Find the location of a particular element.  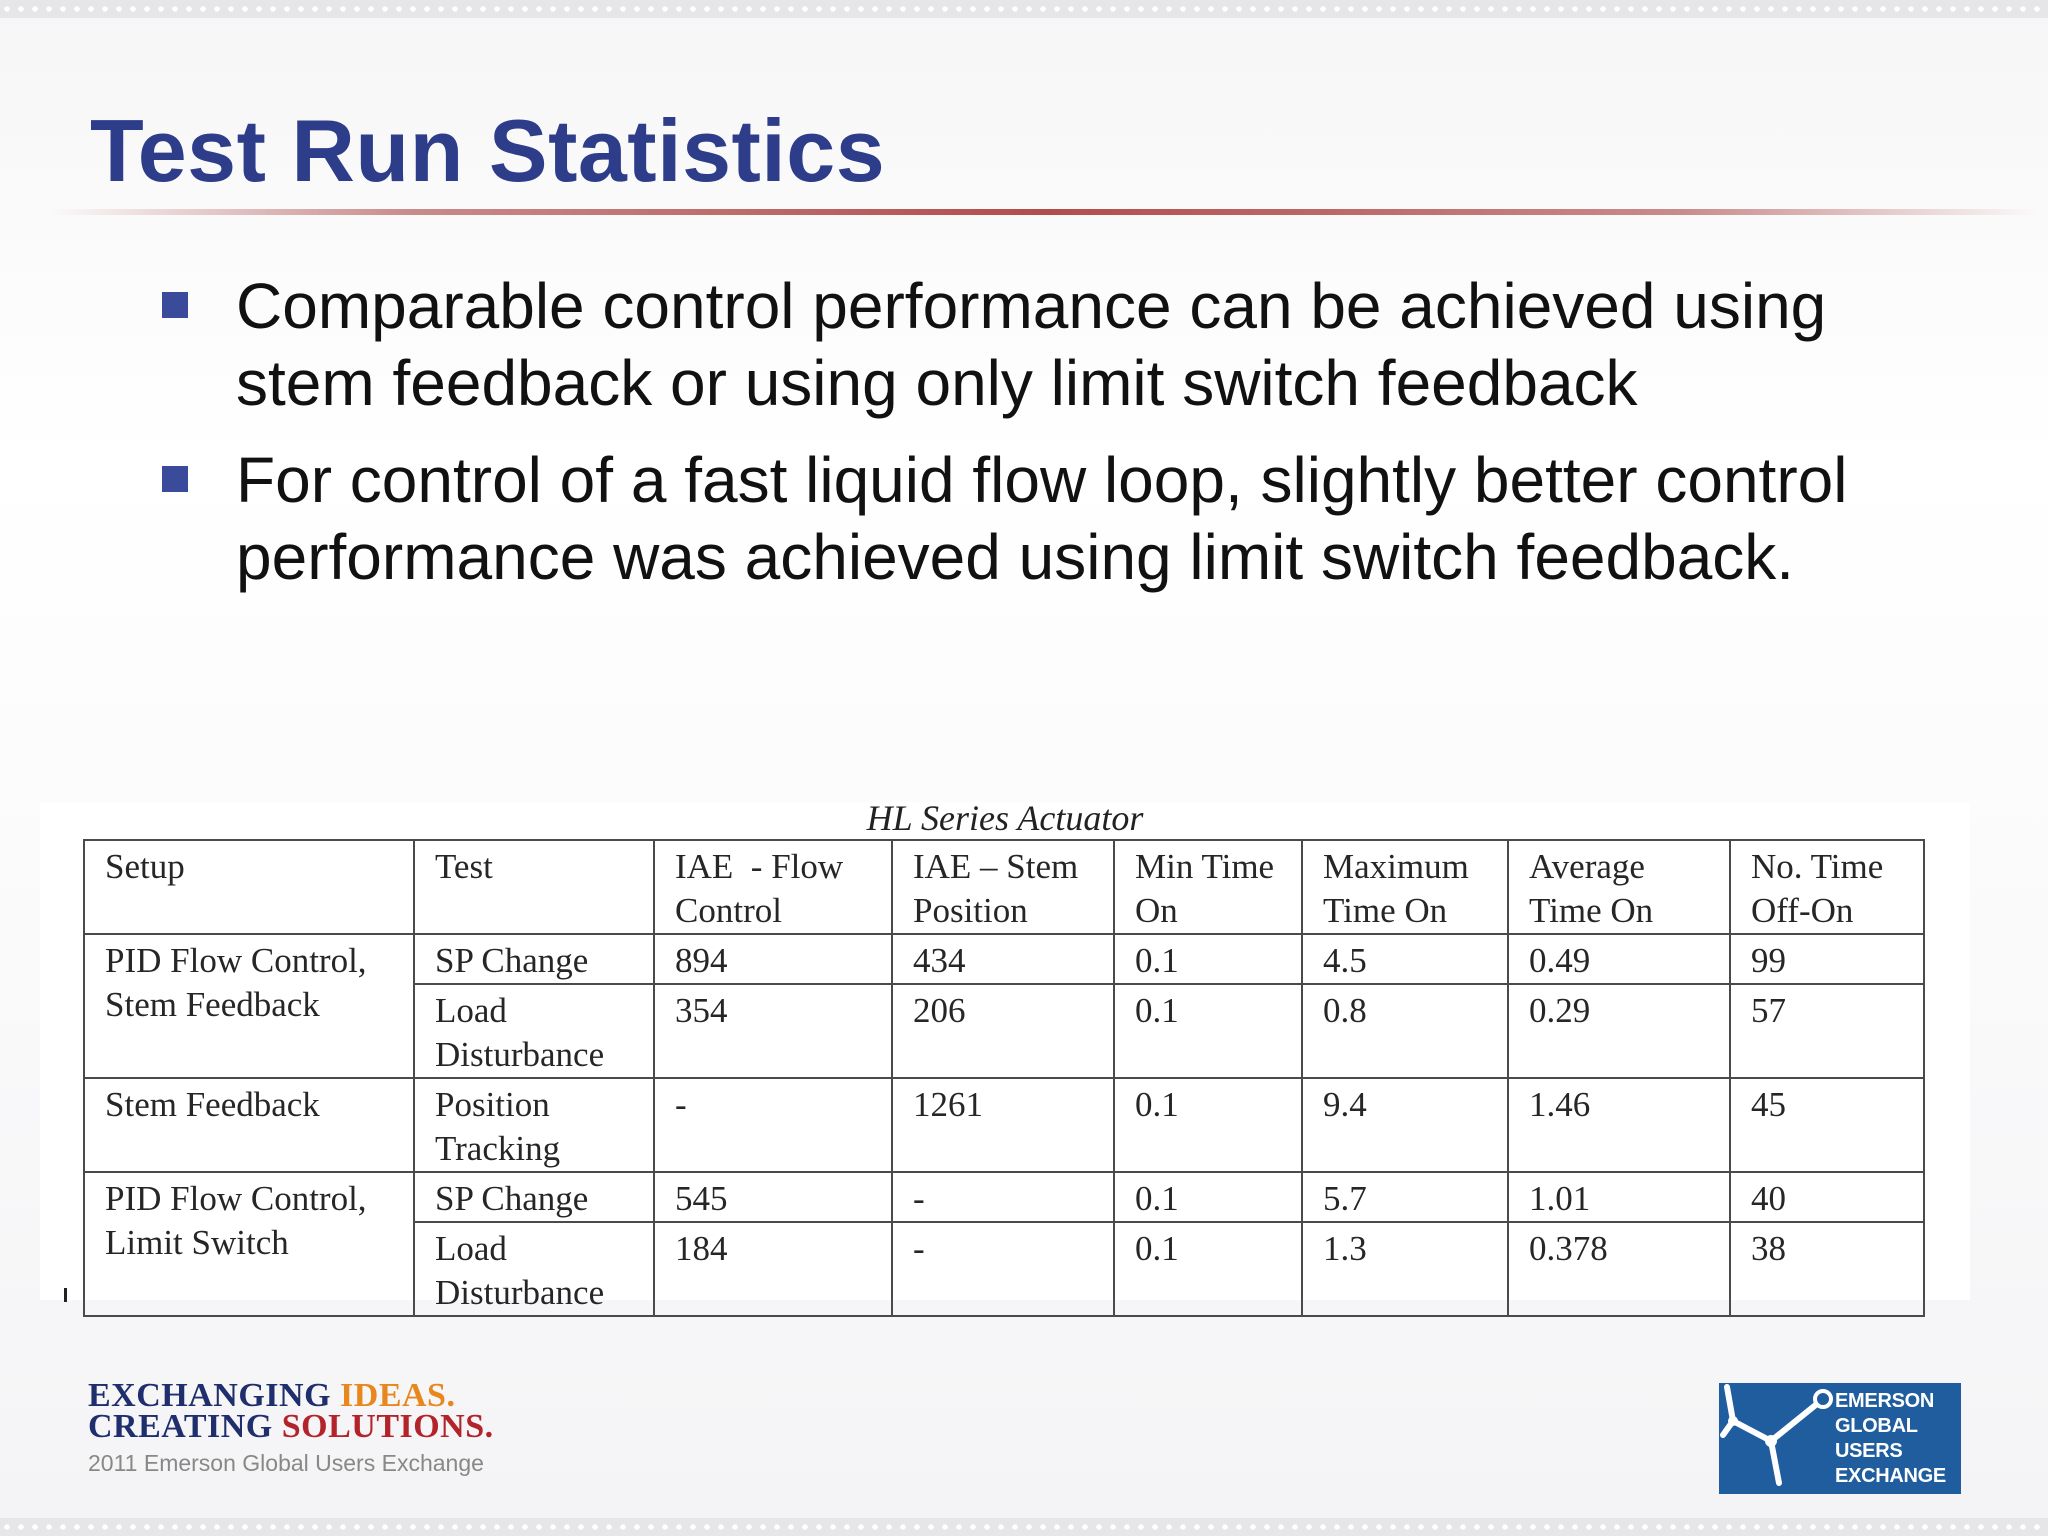

setup-cell: PID Flow Control, Limit Switch is located at coordinates (249, 1244).